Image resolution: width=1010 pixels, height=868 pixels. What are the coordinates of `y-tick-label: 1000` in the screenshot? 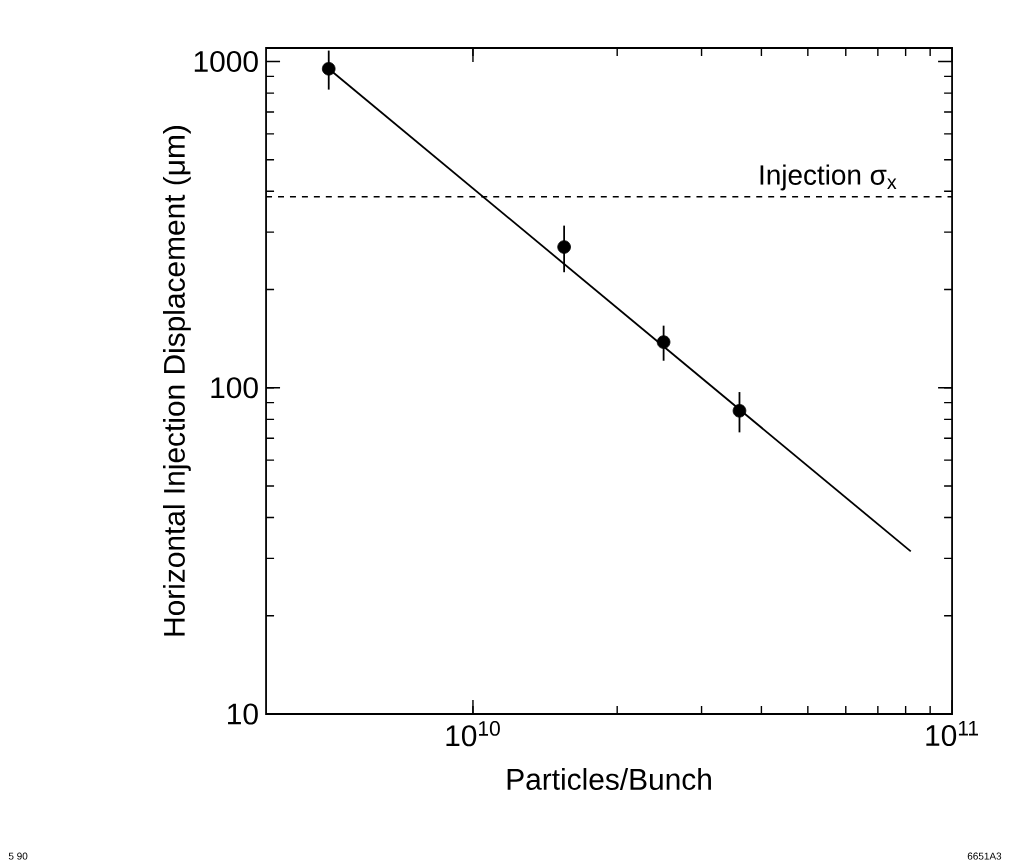 It's located at (226, 61).